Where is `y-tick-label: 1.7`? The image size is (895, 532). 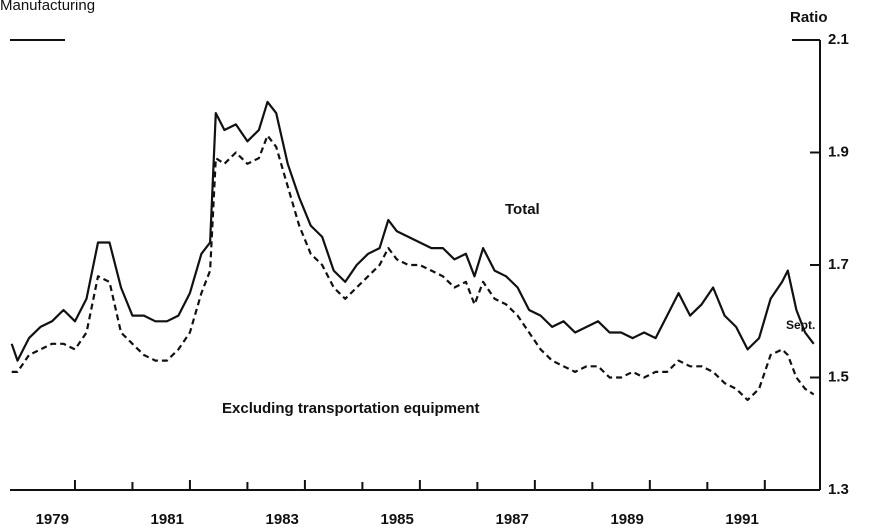 y-tick-label: 1.7 is located at coordinates (838, 264).